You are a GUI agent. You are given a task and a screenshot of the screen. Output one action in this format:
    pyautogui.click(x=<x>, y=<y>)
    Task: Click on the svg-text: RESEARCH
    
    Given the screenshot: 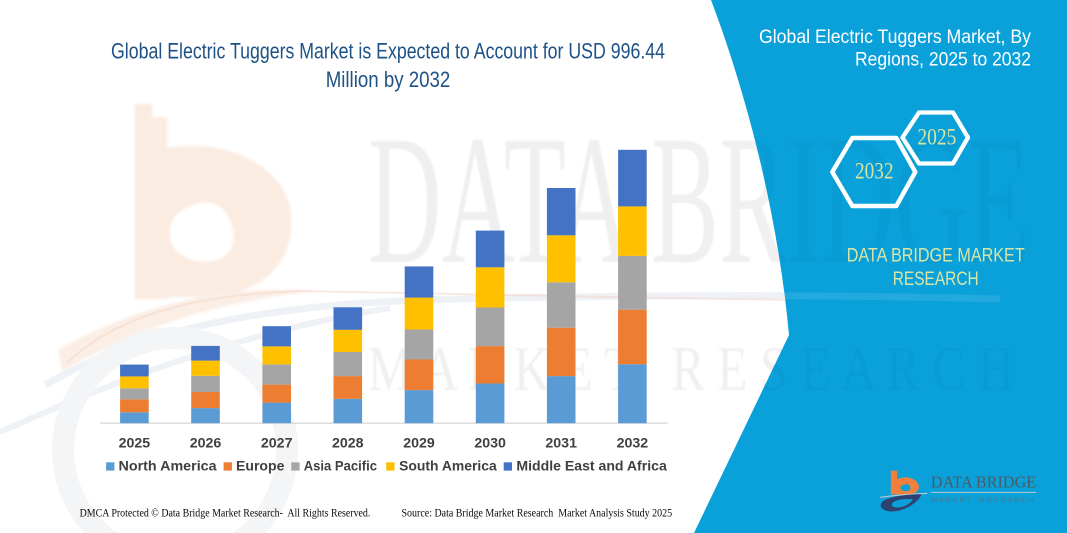 What is the action you would take?
    pyautogui.click(x=936, y=279)
    